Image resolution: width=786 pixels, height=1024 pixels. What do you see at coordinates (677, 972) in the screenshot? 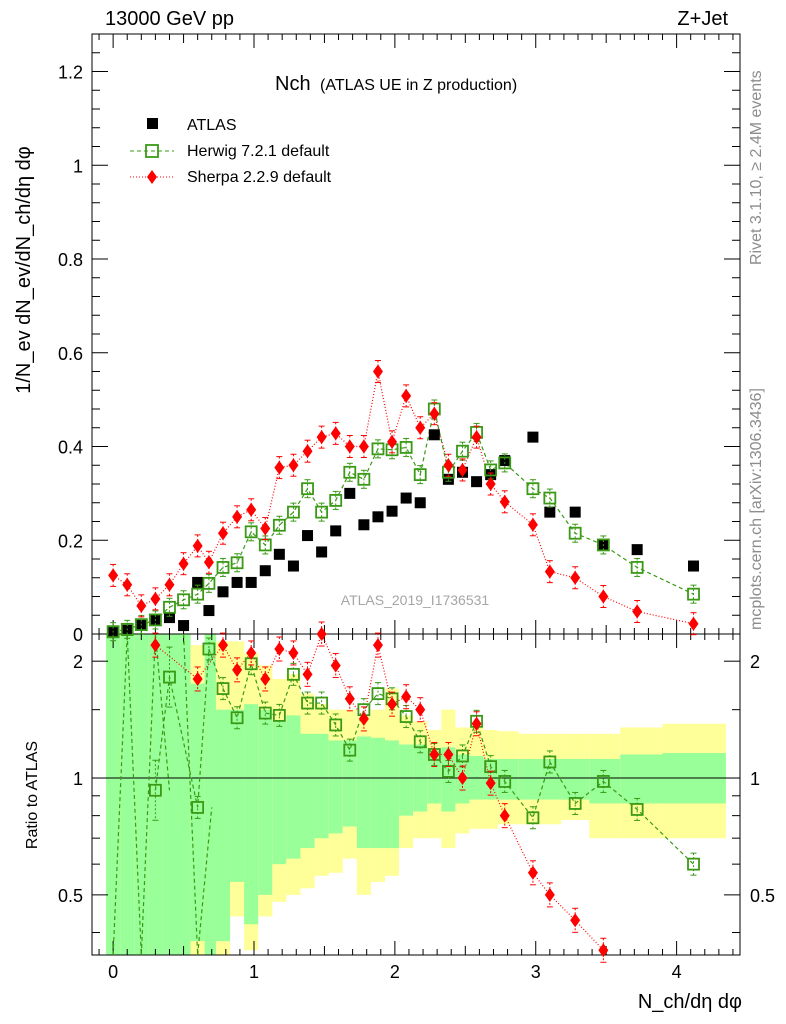
I see `x-tick-label-4: 4` at bounding box center [677, 972].